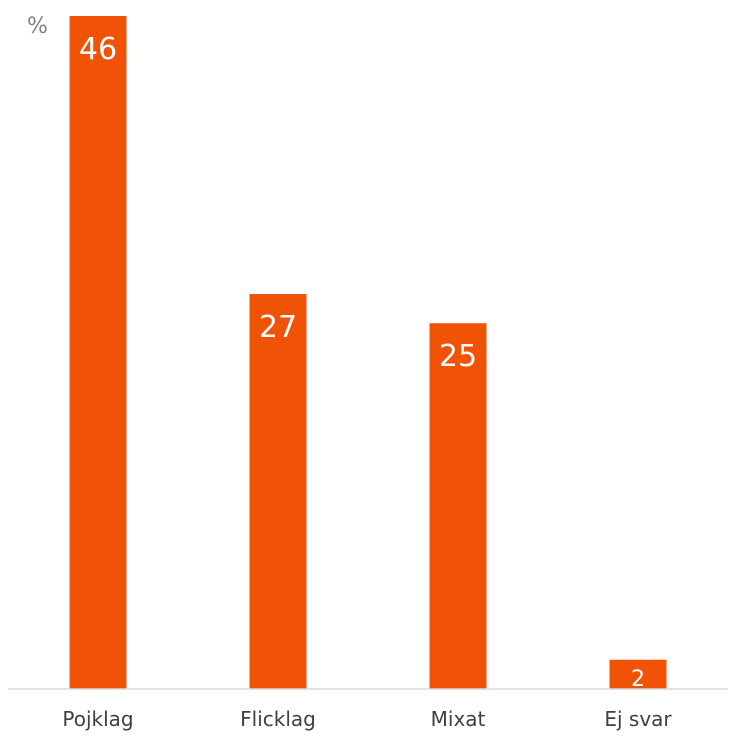 The width and height of the screenshot is (730, 736). What do you see at coordinates (458, 719) in the screenshot?
I see `x-tick-label-mixat: Mixat` at bounding box center [458, 719].